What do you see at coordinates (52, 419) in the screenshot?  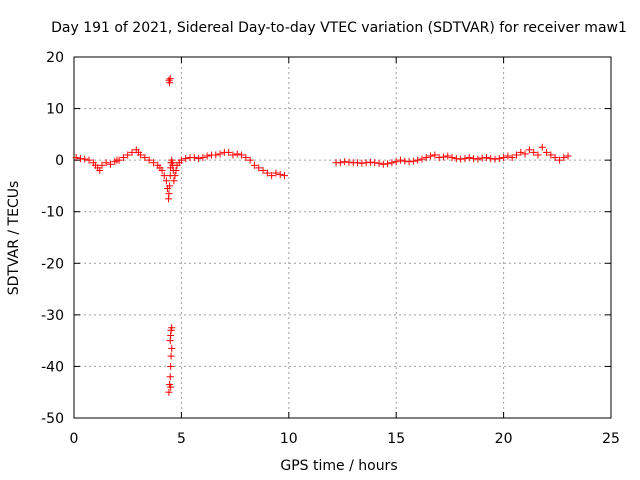 I see `y-tick-label: -50` at bounding box center [52, 419].